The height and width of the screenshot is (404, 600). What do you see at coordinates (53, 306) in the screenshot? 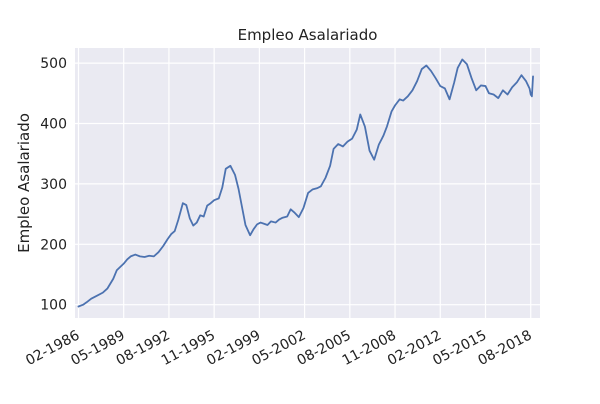
I see `y-tick-label: 100` at bounding box center [53, 306].